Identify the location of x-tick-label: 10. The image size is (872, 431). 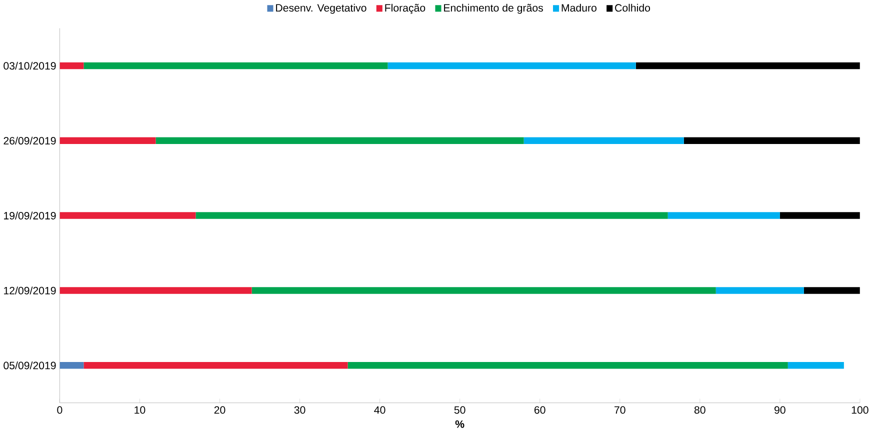
(140, 410).